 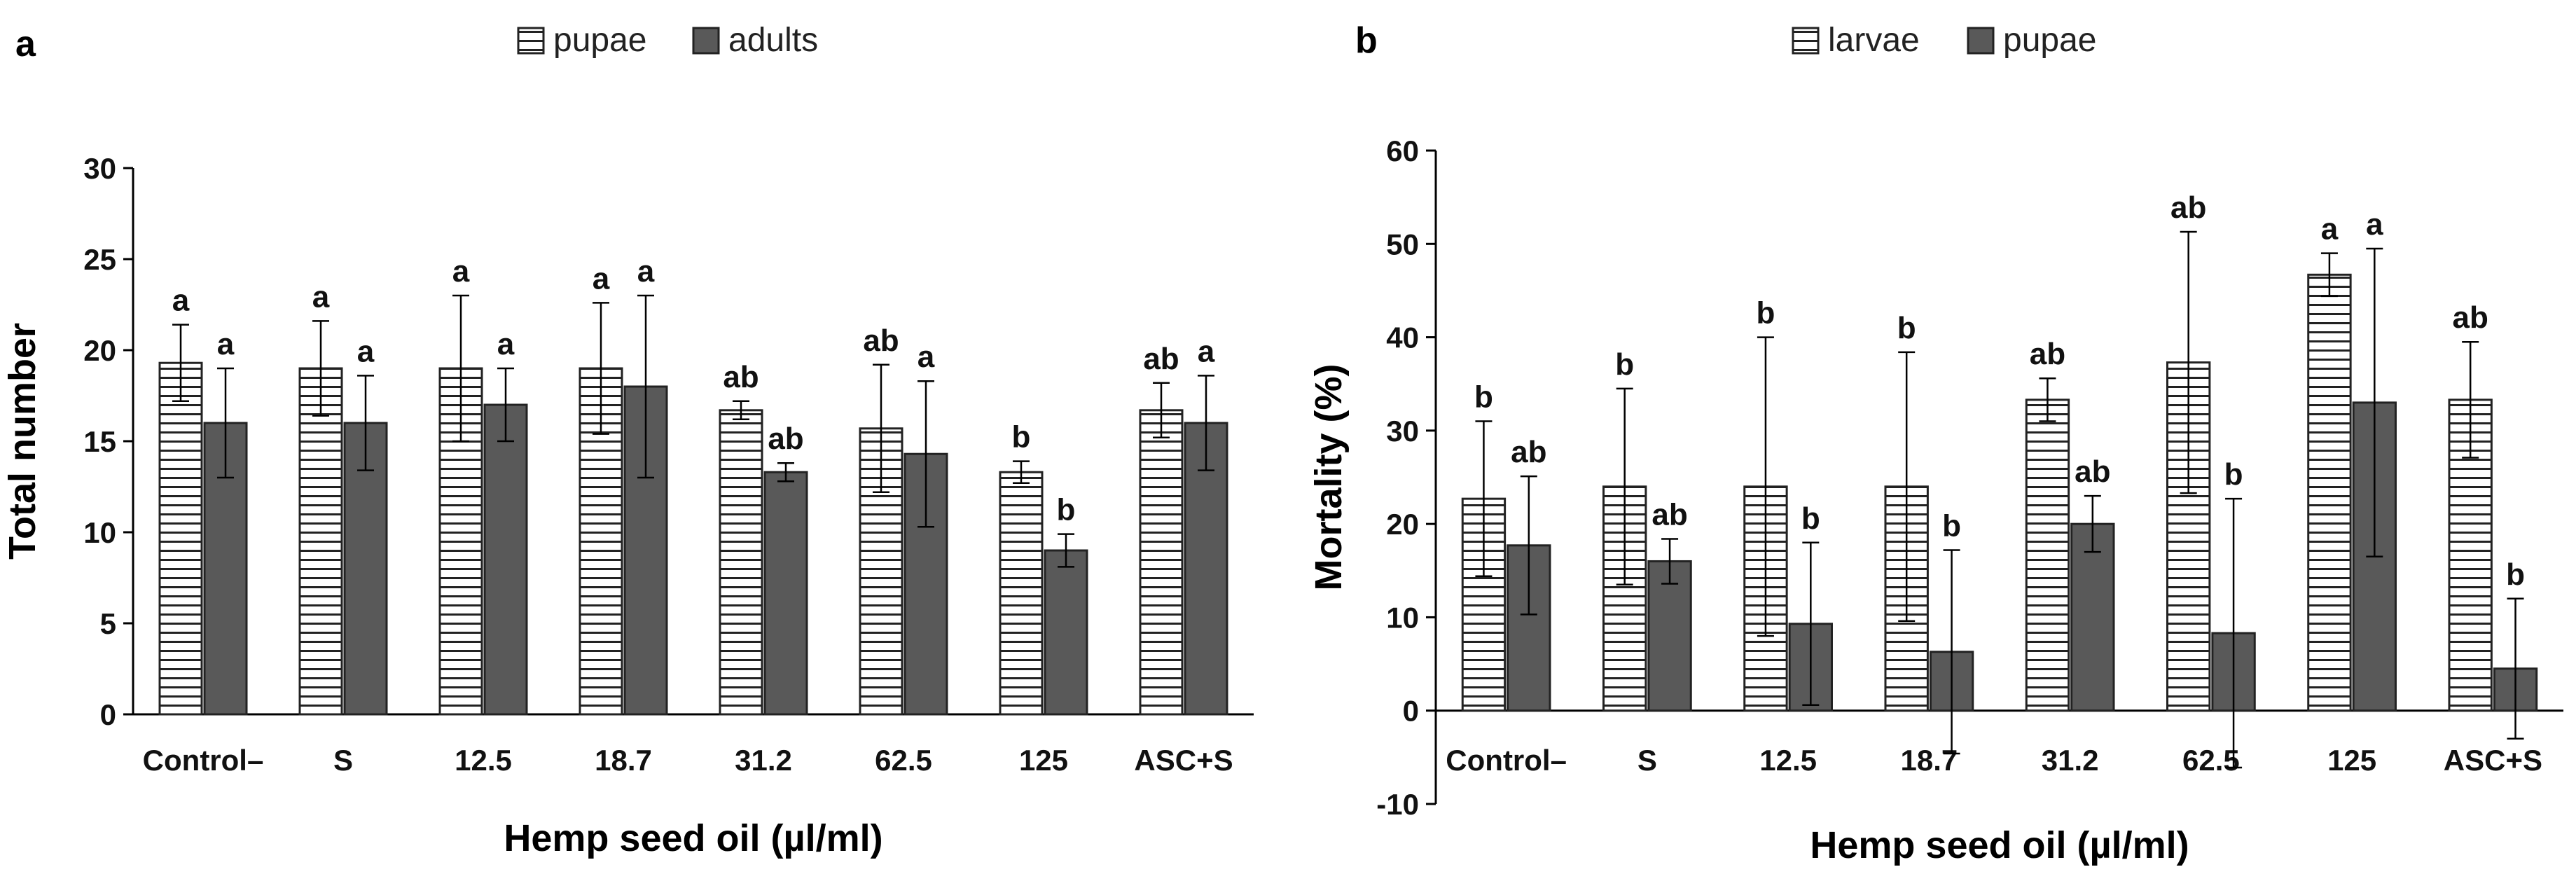 What do you see at coordinates (1402, 244) in the screenshot?
I see `y-tick-label: 50` at bounding box center [1402, 244].